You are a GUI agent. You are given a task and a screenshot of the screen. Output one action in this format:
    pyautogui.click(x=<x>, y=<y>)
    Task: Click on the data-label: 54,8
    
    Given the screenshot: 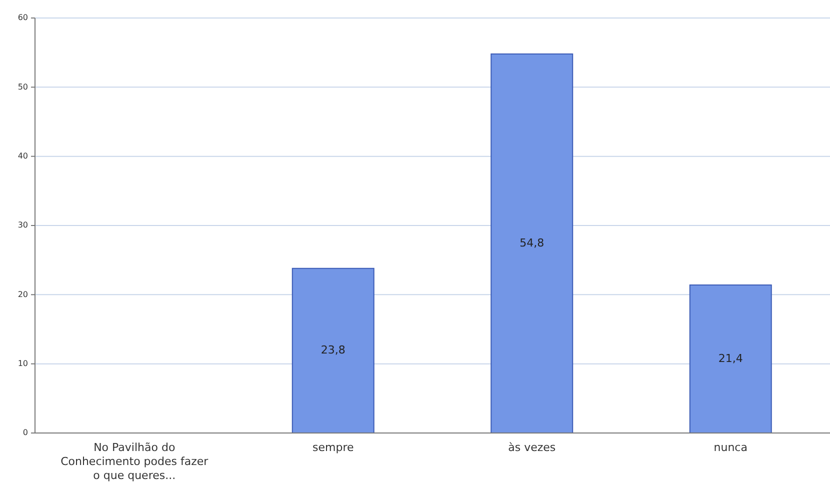 What is the action you would take?
    pyautogui.click(x=532, y=243)
    